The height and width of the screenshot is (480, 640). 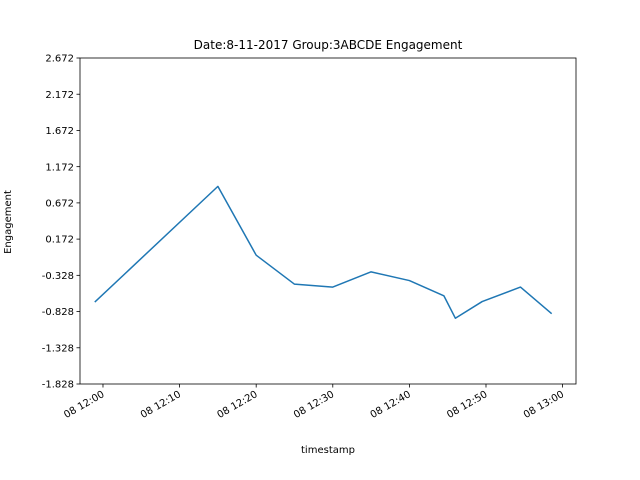 What do you see at coordinates (58, 348) in the screenshot?
I see `y-tick-label: -1.328` at bounding box center [58, 348].